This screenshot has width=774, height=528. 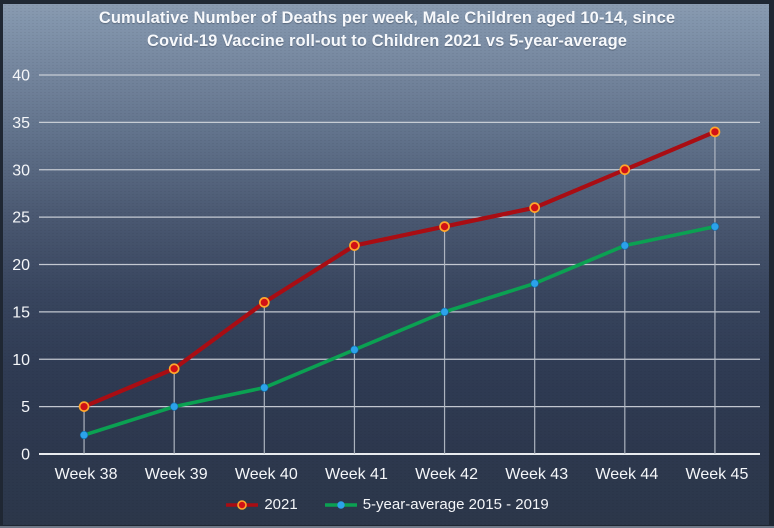 What do you see at coordinates (242, 504) in the screenshot?
I see `legend-swatch-2021-icon` at bounding box center [242, 504].